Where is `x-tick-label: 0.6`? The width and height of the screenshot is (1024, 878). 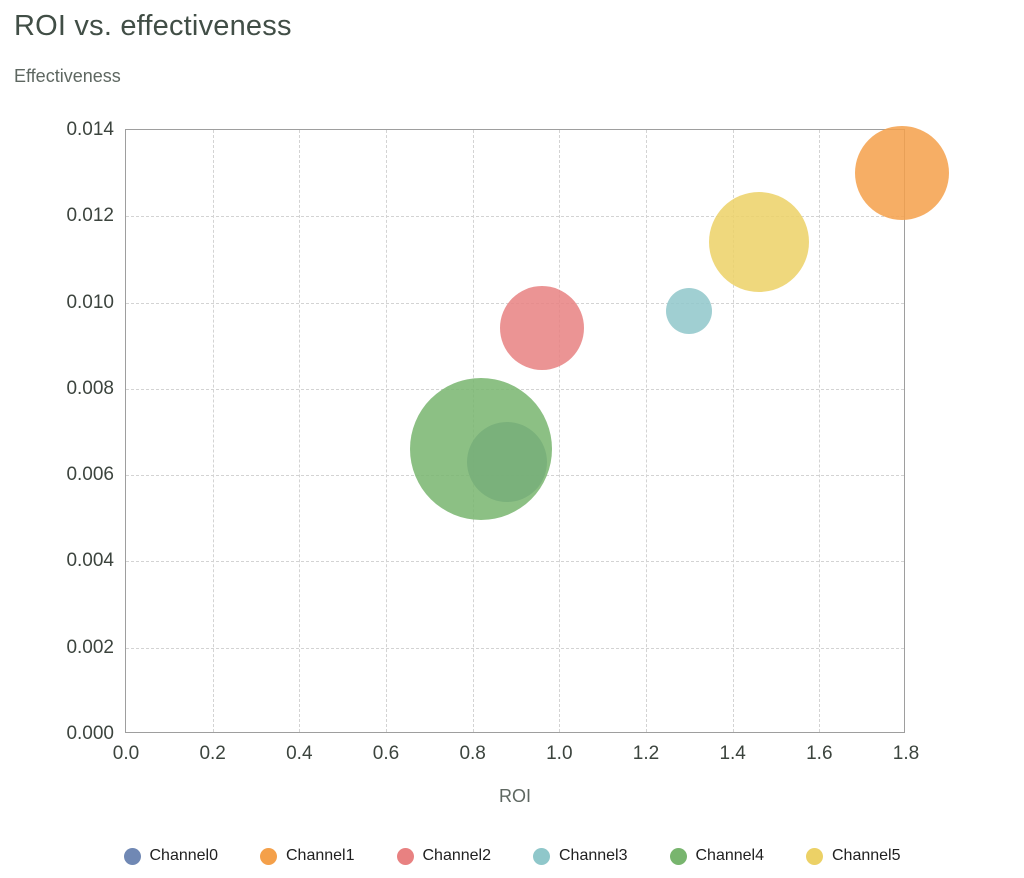
x-tick-label: 0.6 is located at coordinates (386, 753).